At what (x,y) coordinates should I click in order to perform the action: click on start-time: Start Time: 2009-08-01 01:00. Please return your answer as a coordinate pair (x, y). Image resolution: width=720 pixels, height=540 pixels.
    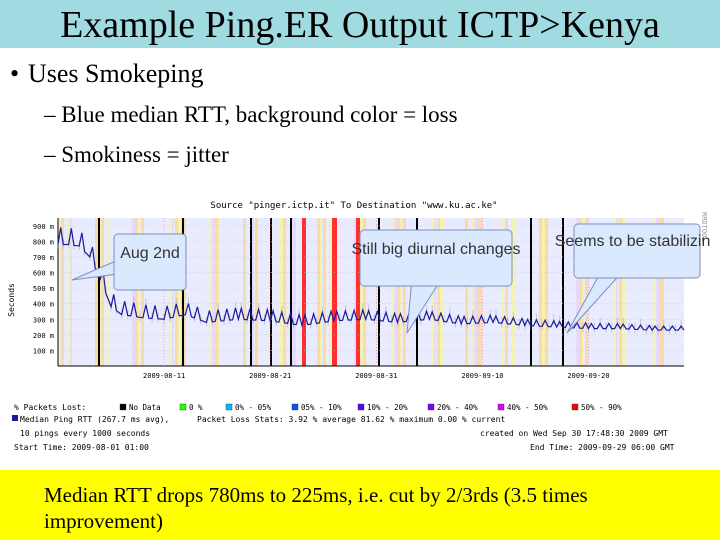
    Looking at the image, I should click on (81, 447).